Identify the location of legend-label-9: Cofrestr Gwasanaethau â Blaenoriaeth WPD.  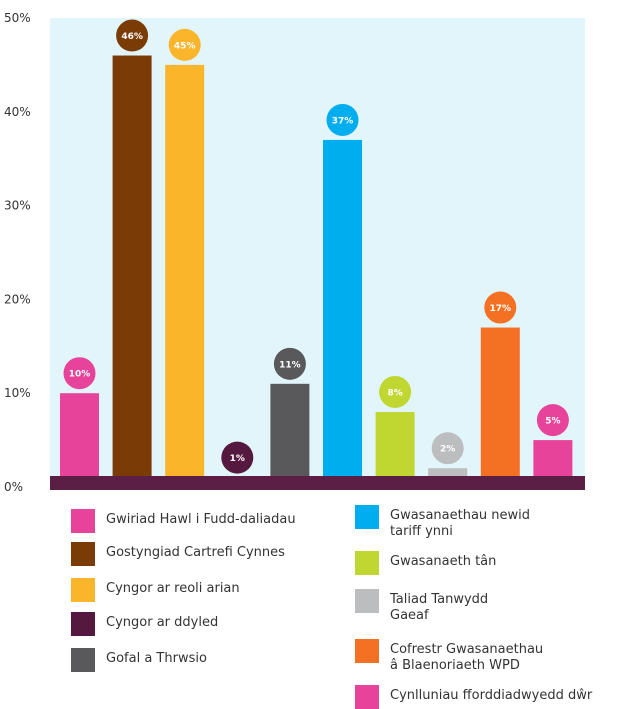
(467, 657).